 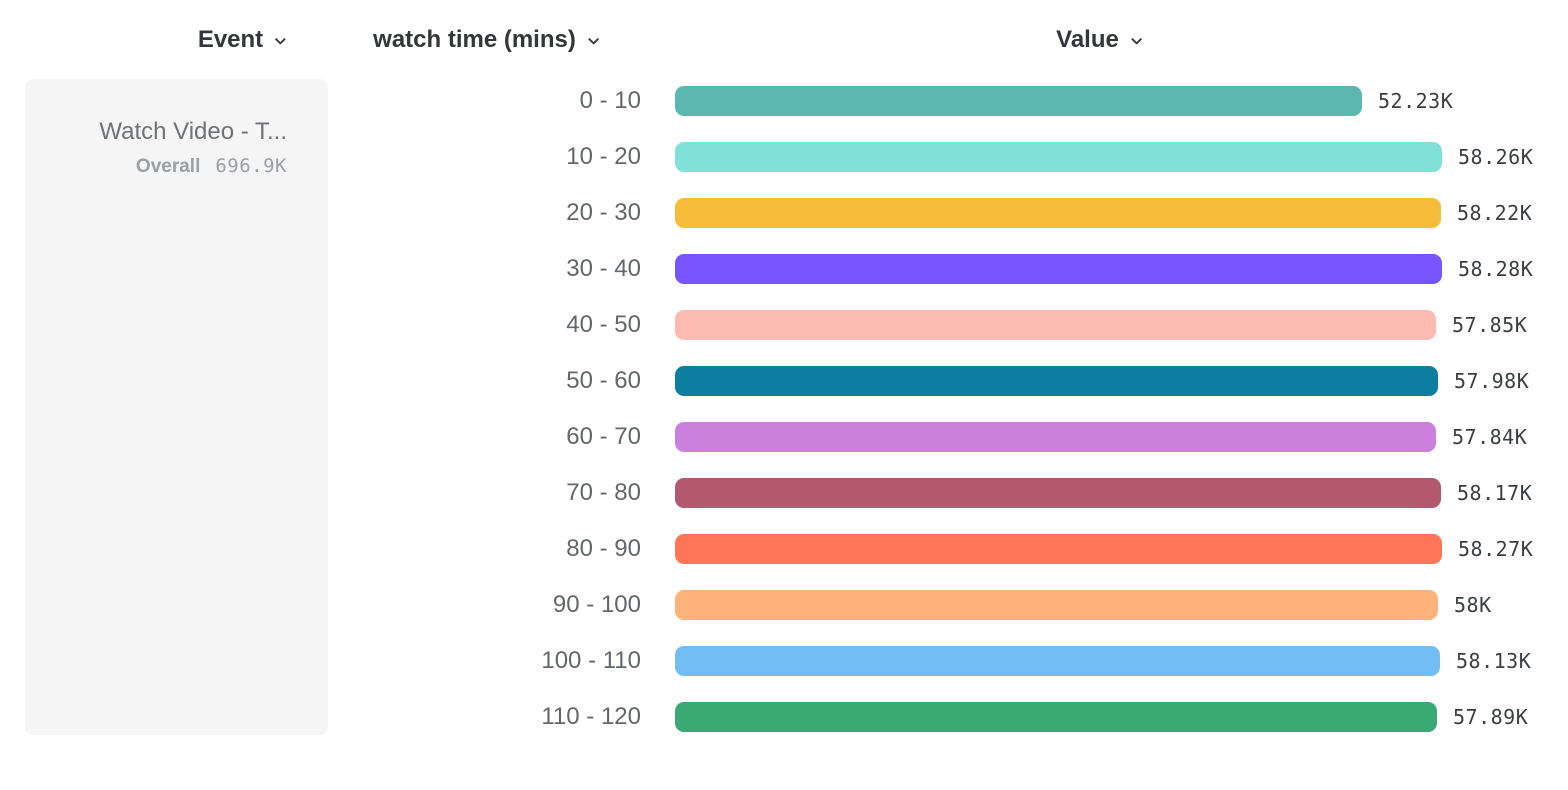 What do you see at coordinates (1495, 493) in the screenshot?
I see `bar-value-label: 58.17K` at bounding box center [1495, 493].